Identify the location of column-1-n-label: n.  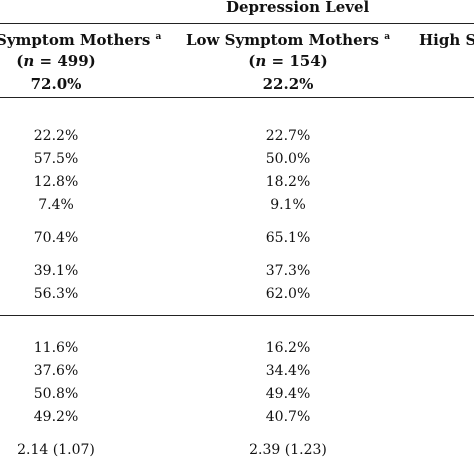
(29, 61).